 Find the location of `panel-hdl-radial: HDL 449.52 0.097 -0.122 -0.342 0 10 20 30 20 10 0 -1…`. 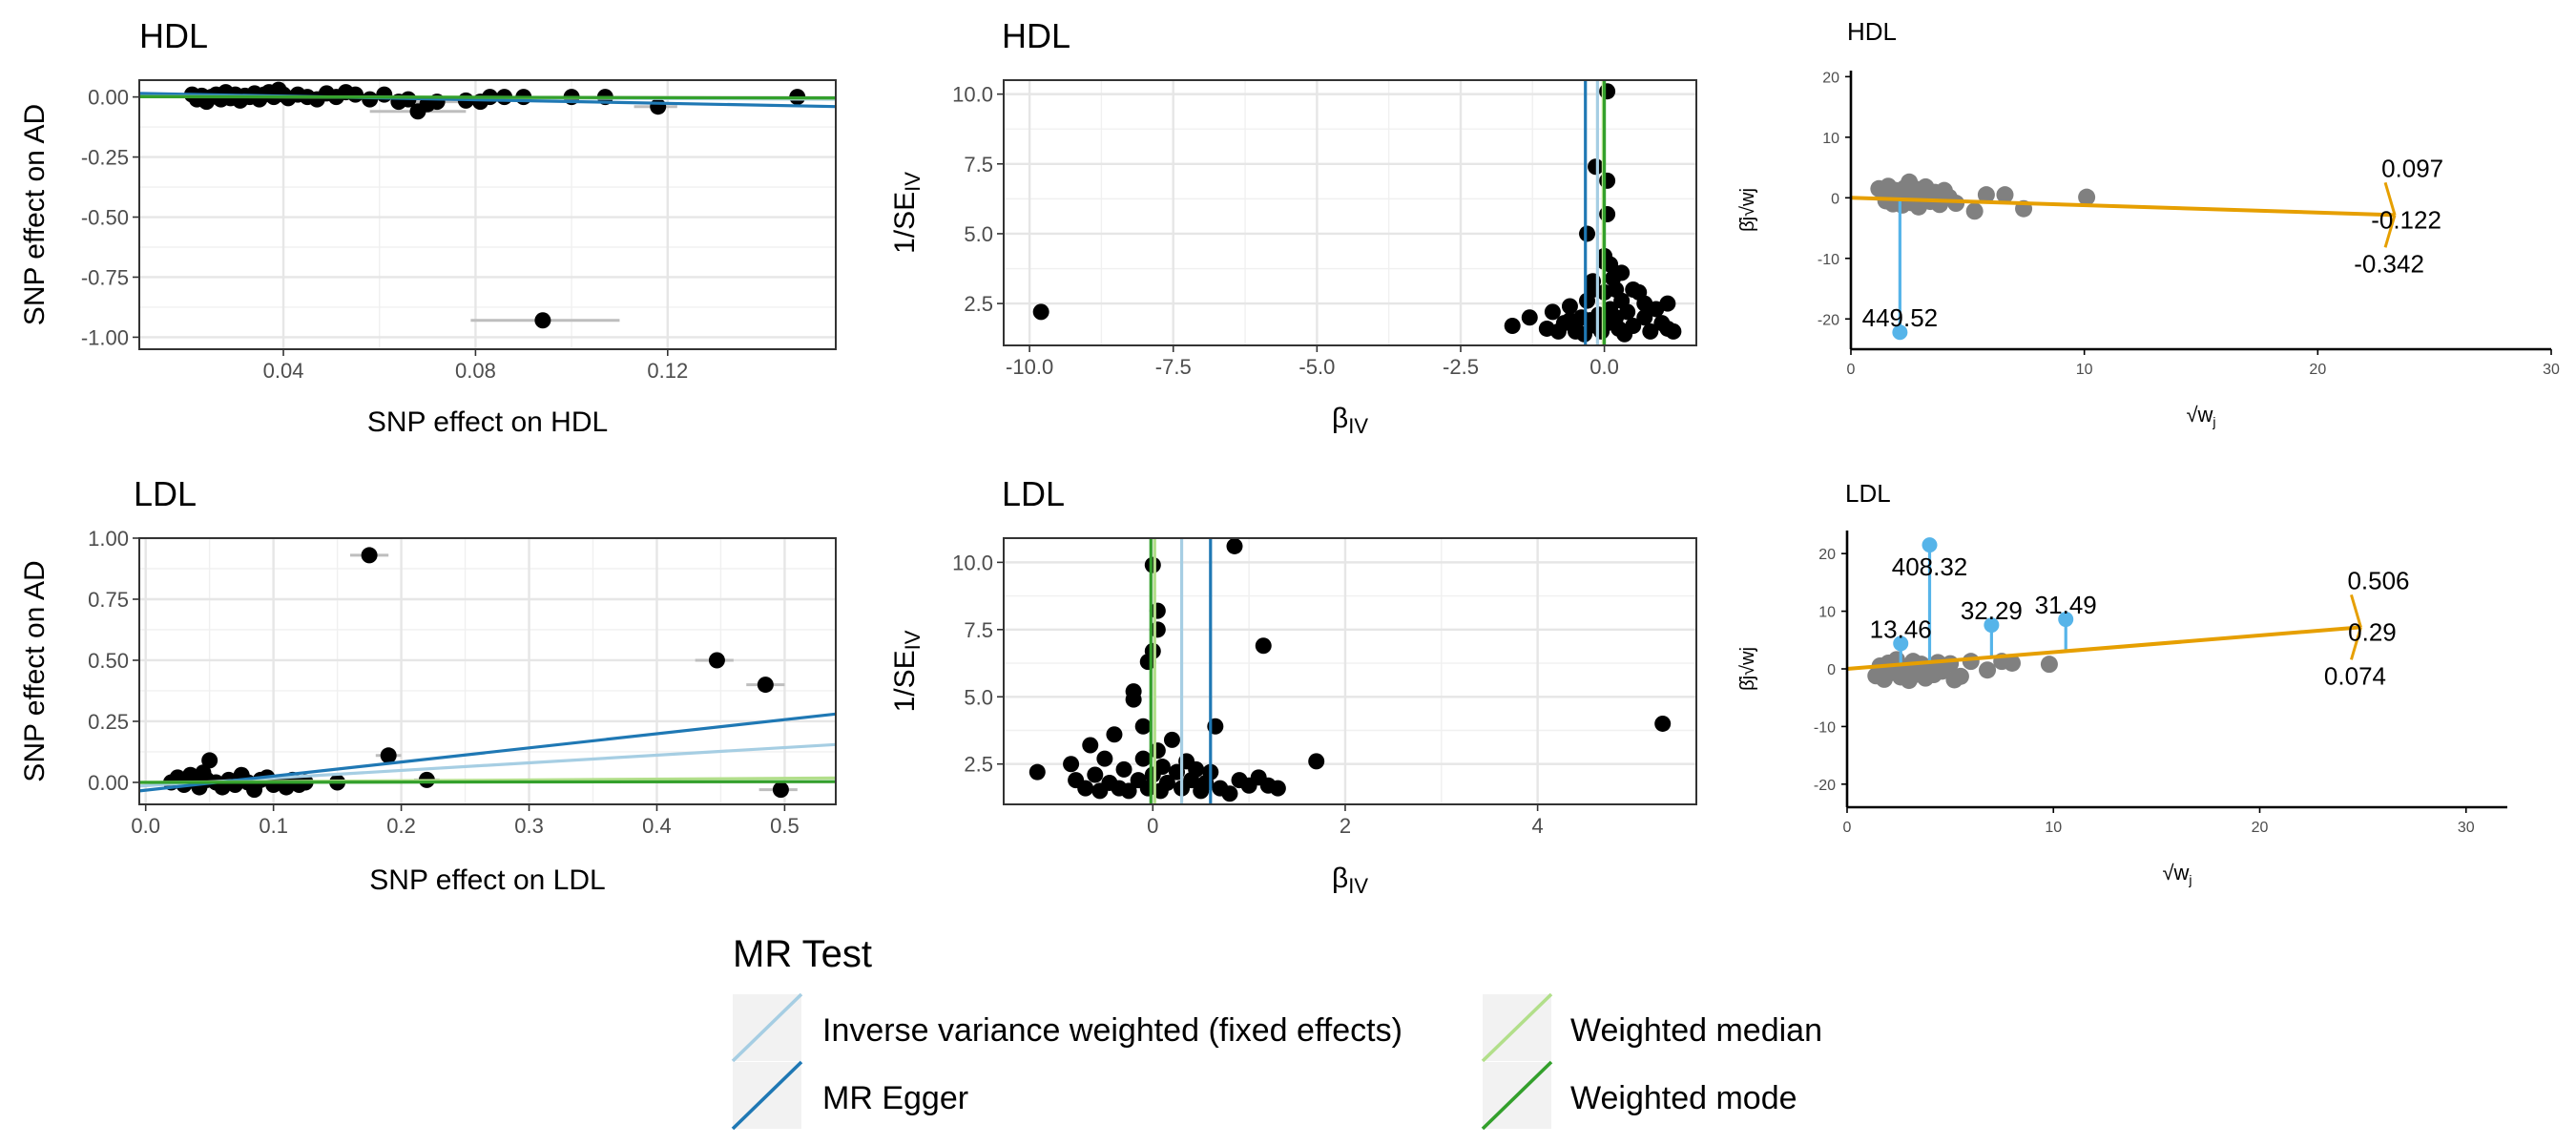

panel-hdl-radial: HDL 449.52 0.097 -0.122 -0.342 0 10 20 30 20 10 0 -1… is located at coordinates (2148, 223).